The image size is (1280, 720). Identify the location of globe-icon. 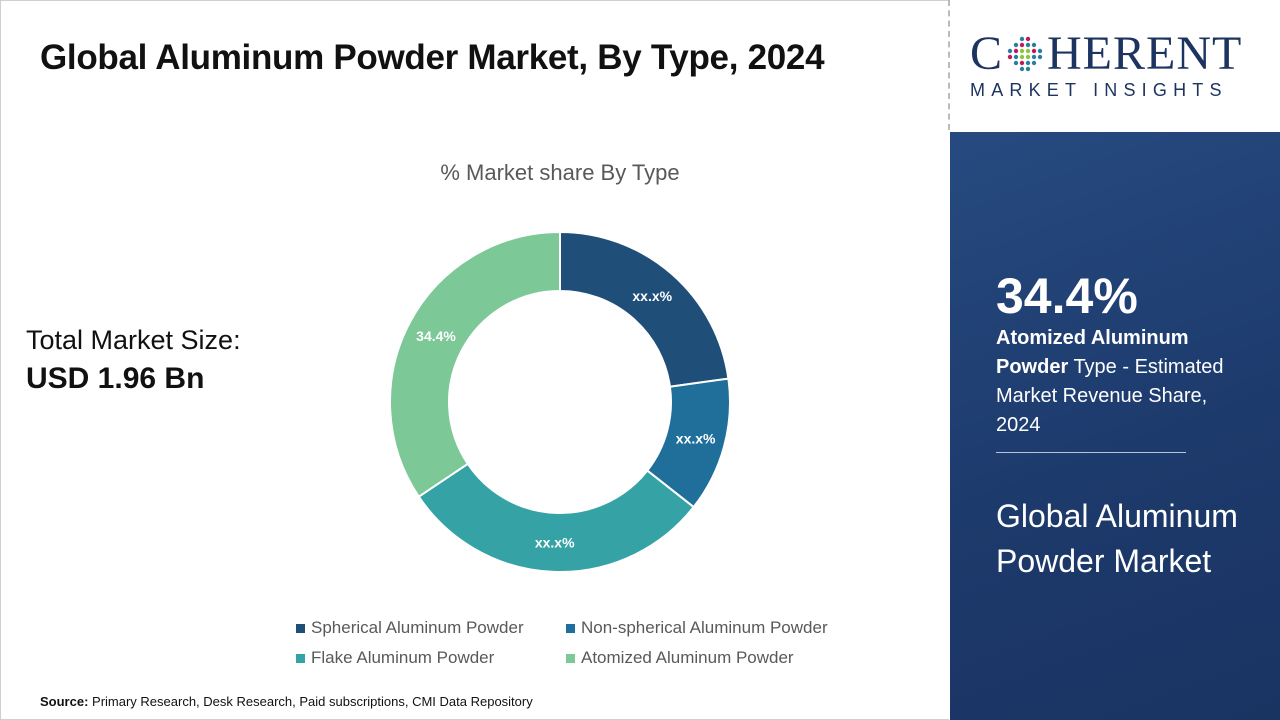
(1025, 54).